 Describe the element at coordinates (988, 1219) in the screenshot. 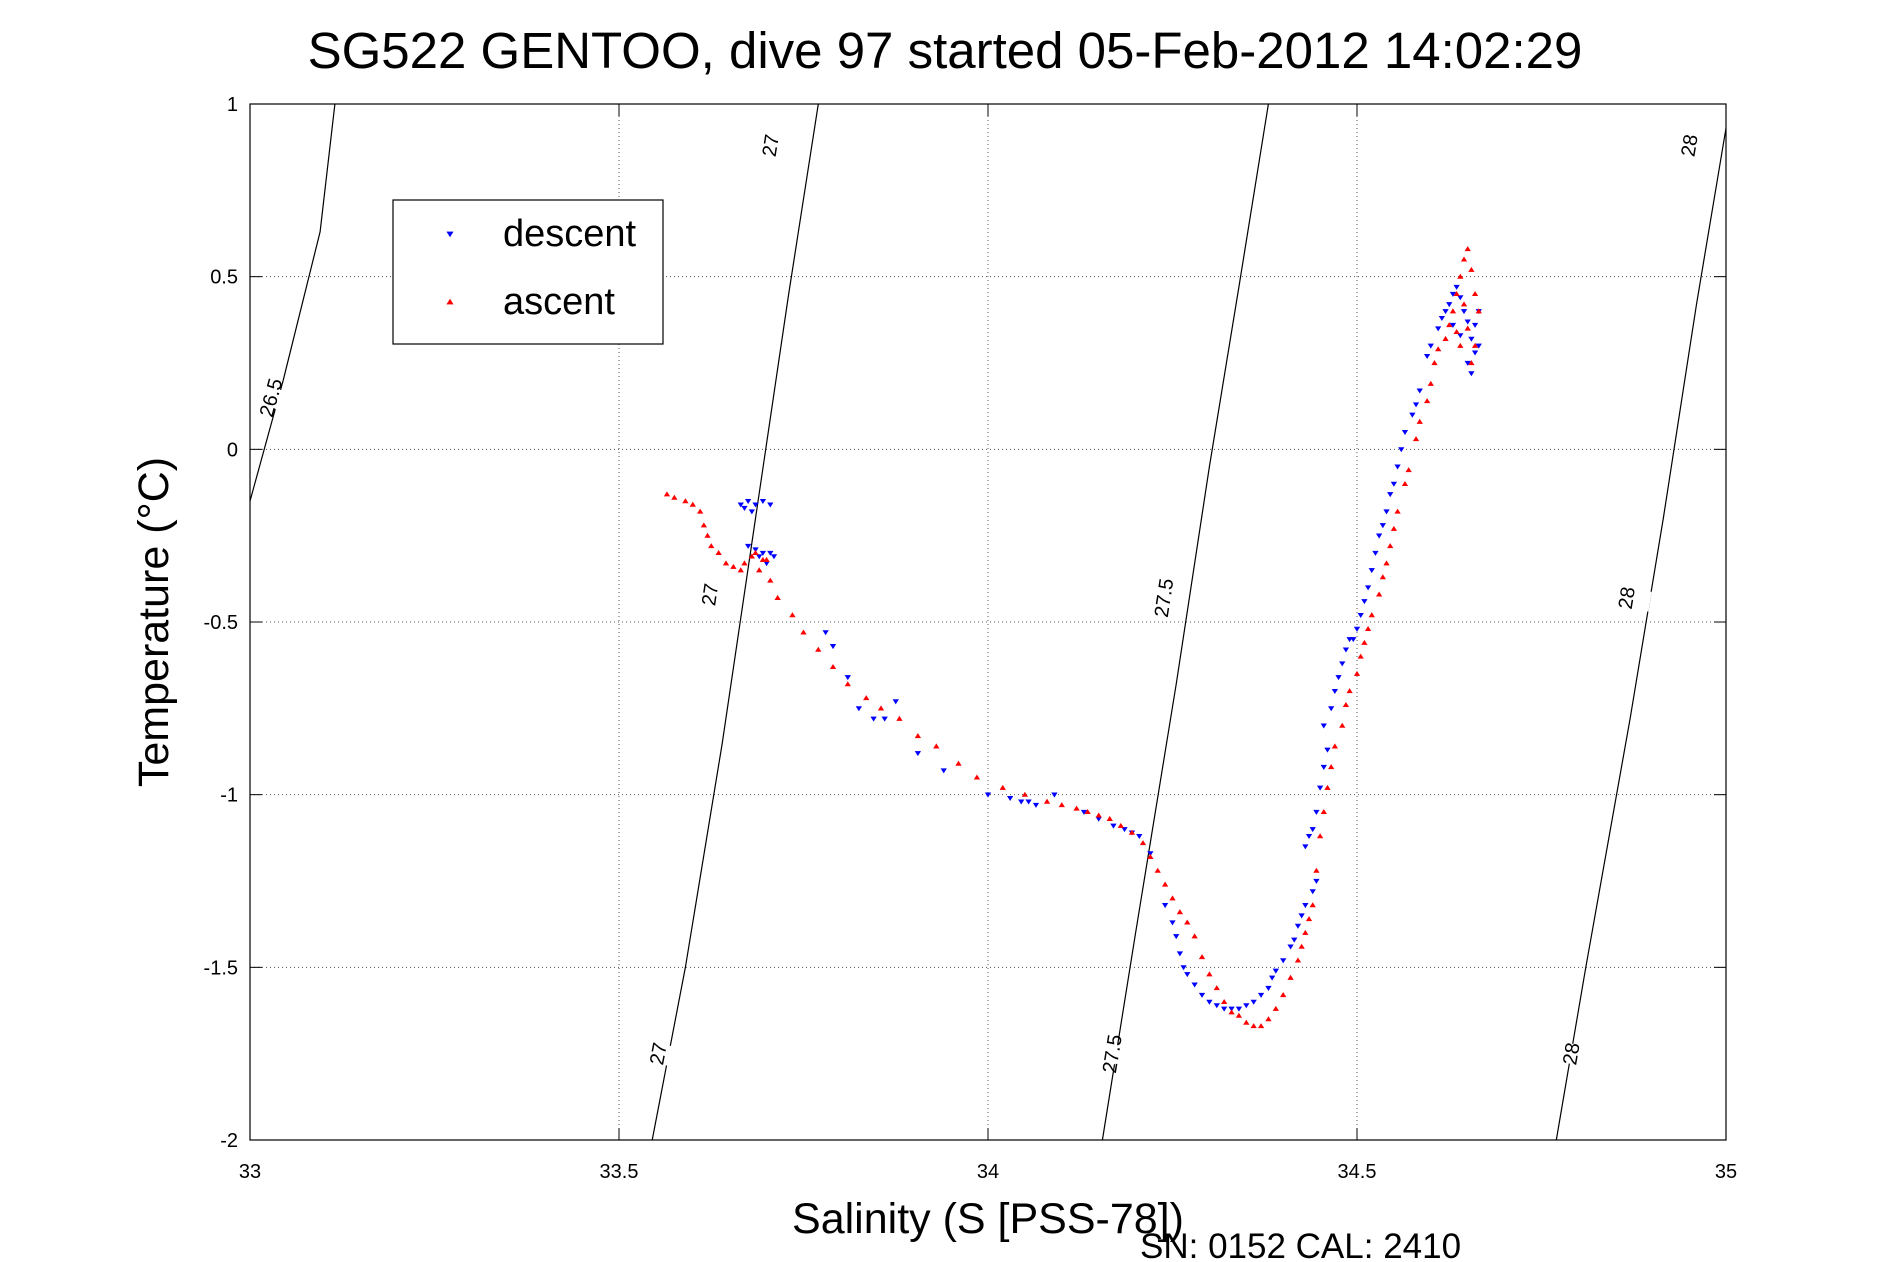

I see `x-axis-label: Salinity (S [PSS-78])` at that location.